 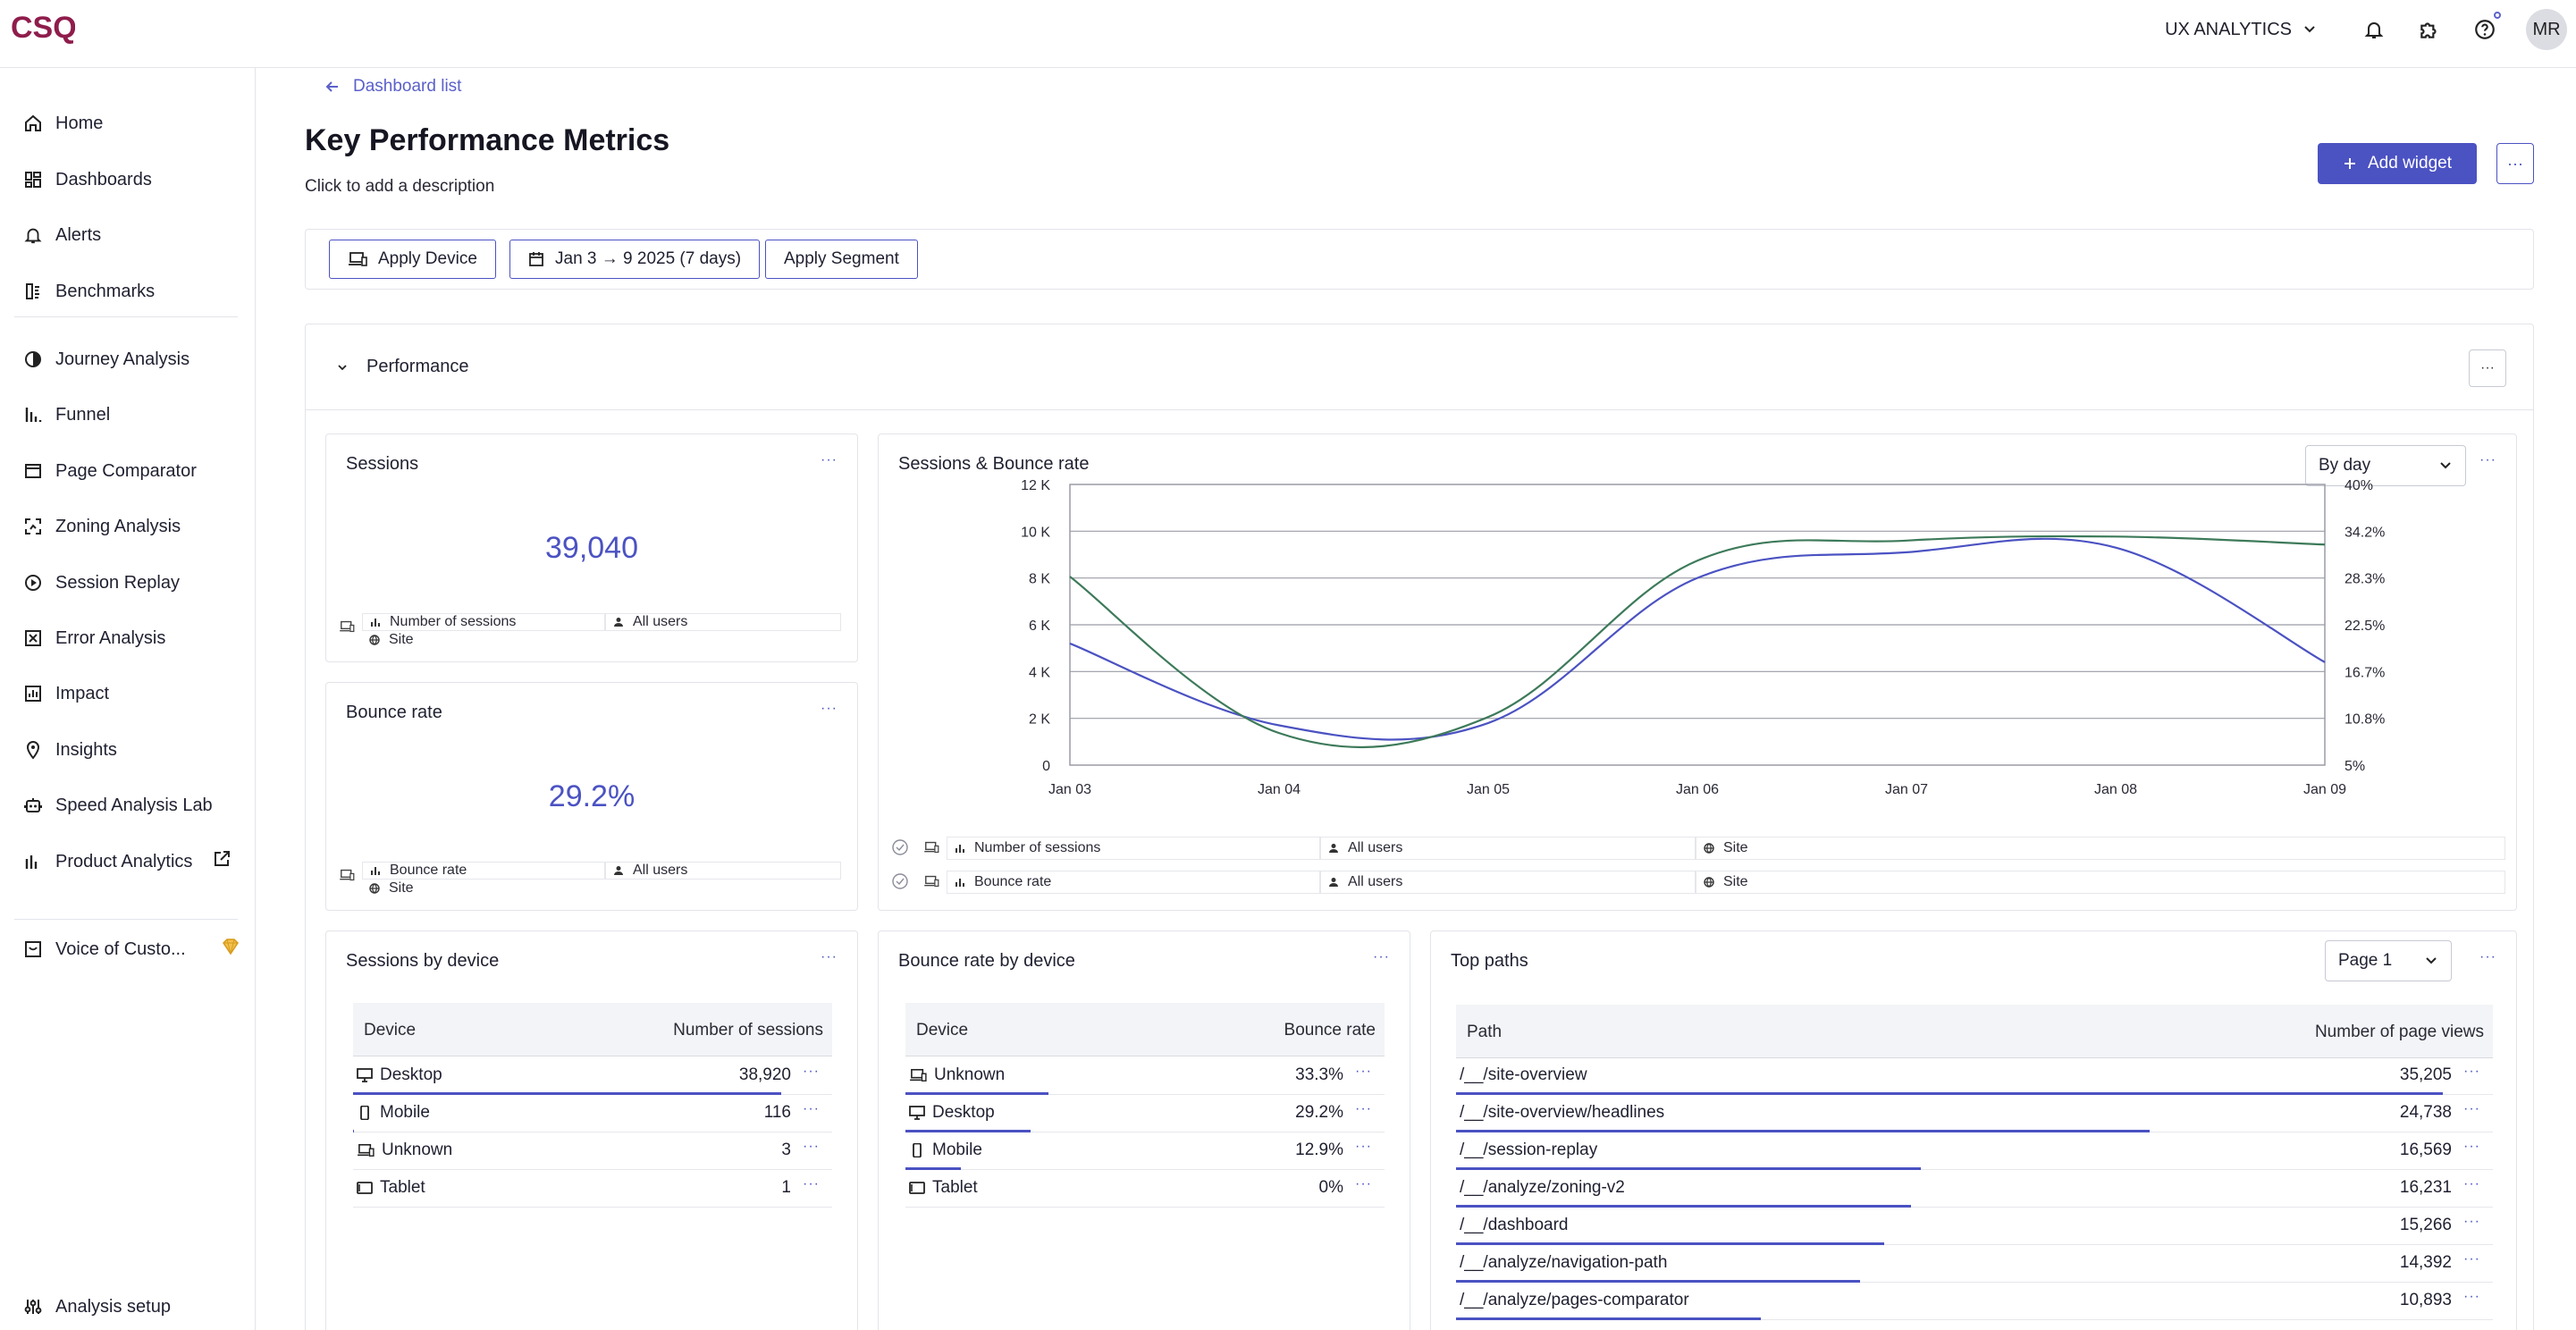 I want to click on table-row: /__/site-overview 35,205 ···, so click(x=1975, y=1076).